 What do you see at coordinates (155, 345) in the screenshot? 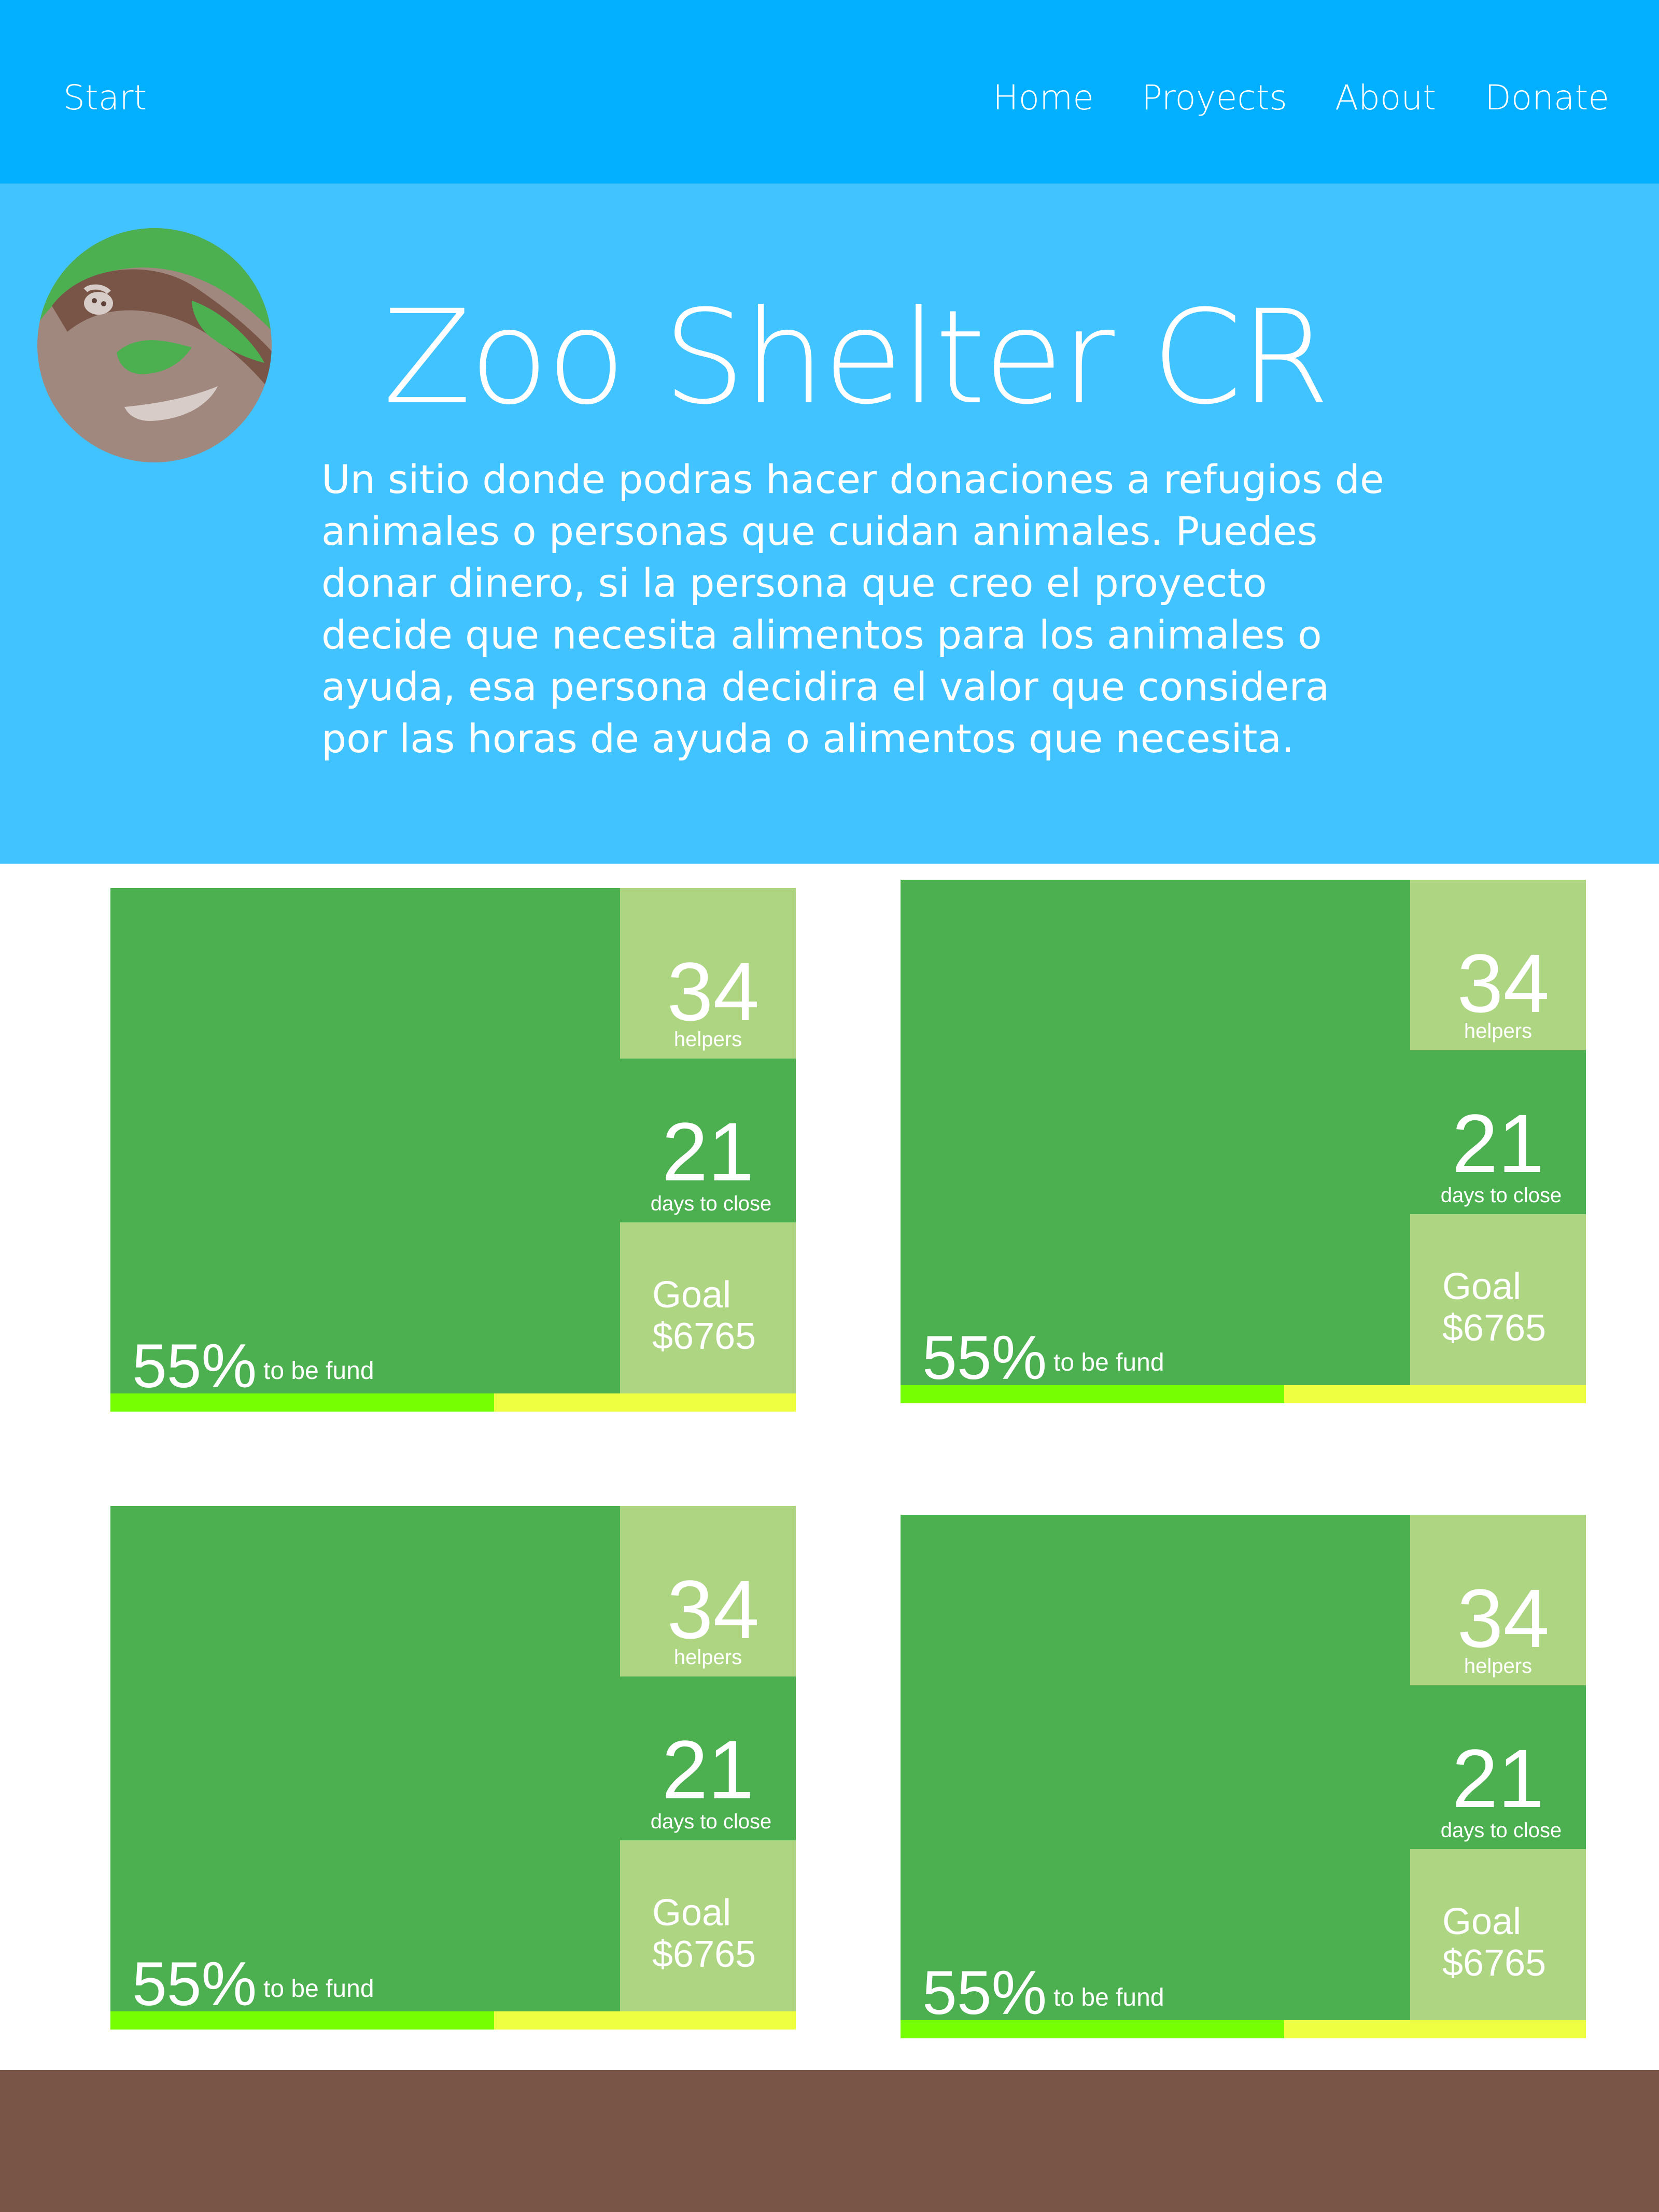
I see `sloth-logo-icon` at bounding box center [155, 345].